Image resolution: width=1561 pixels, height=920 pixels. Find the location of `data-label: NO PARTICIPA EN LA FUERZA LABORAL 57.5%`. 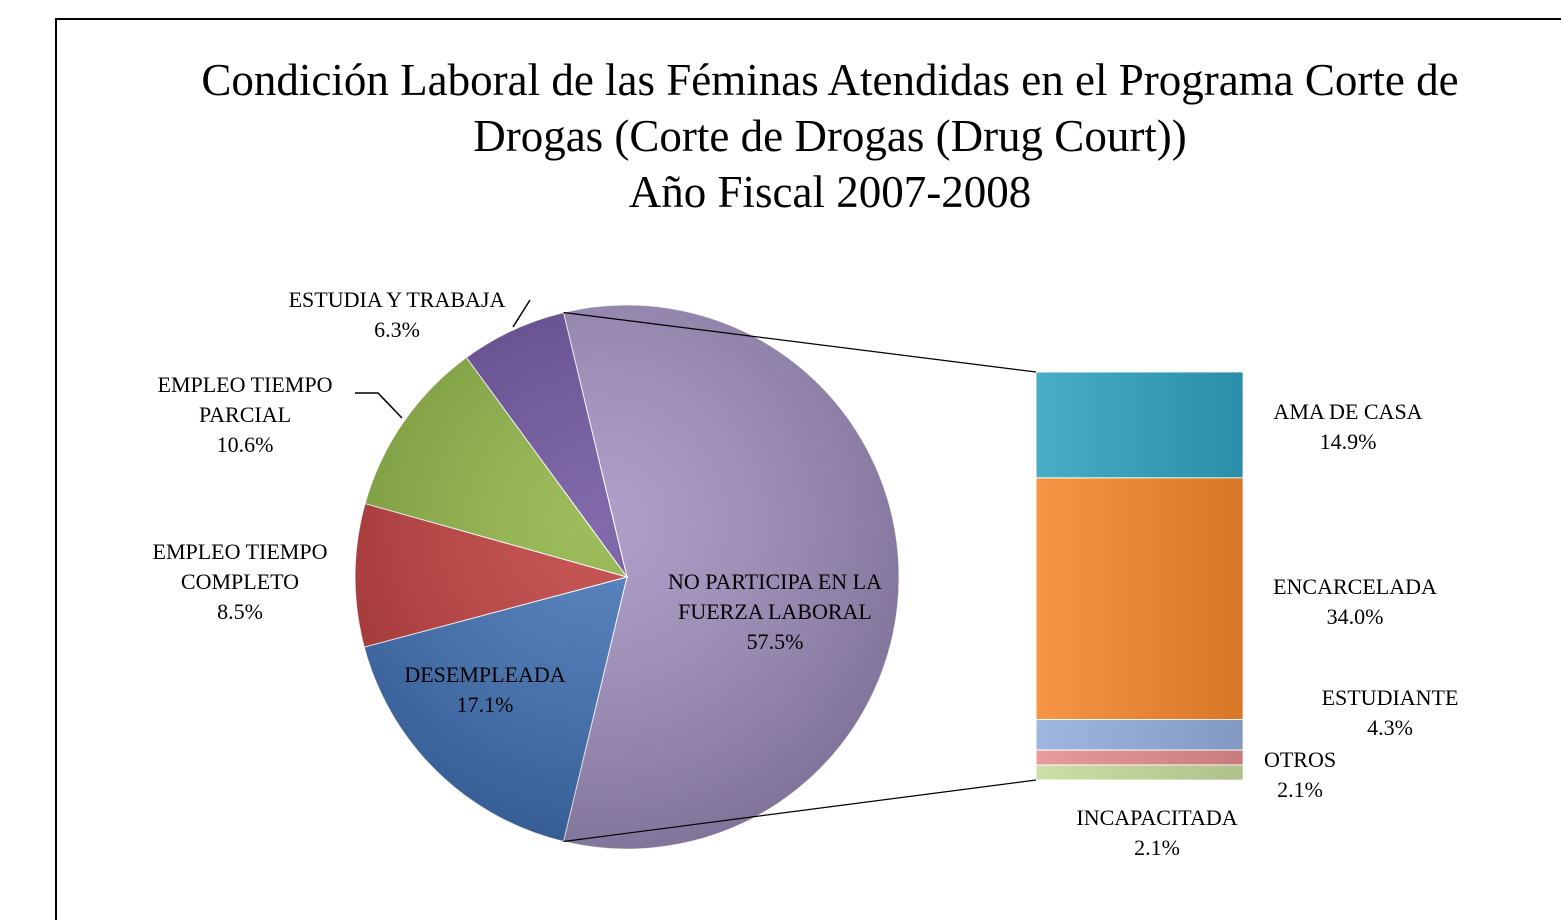

data-label: NO PARTICIPA EN LA FUERZA LABORAL 57.5% is located at coordinates (775, 612).